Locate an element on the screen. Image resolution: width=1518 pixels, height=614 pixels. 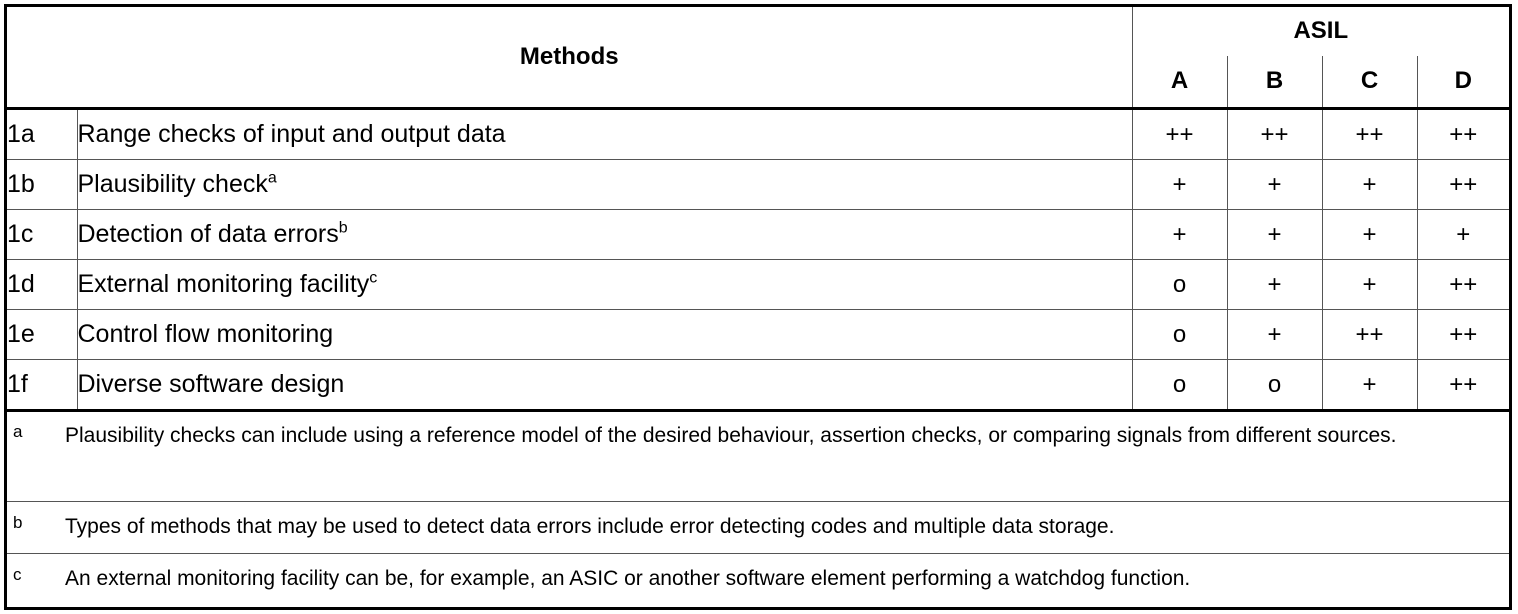
methods-header: Methods is located at coordinates (570, 58).